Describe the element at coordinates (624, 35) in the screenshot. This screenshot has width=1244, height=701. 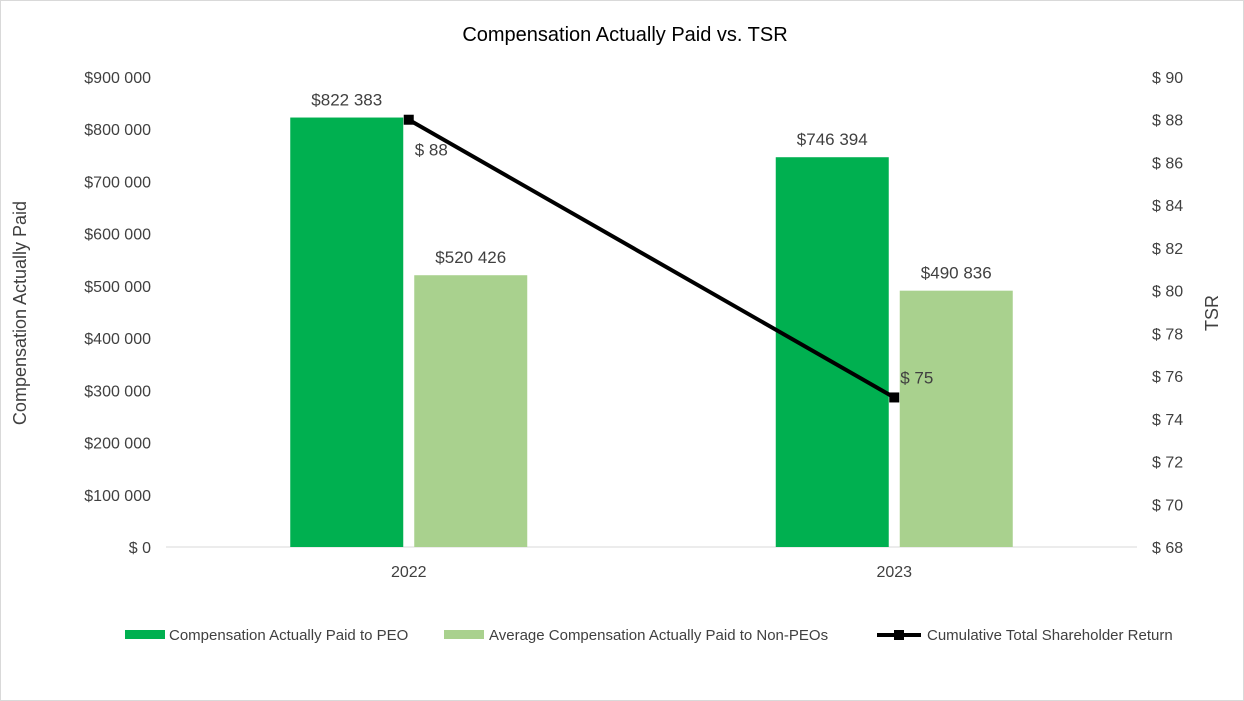
I see `chart-title: Compensation Actually Paid vs. TSR` at that location.